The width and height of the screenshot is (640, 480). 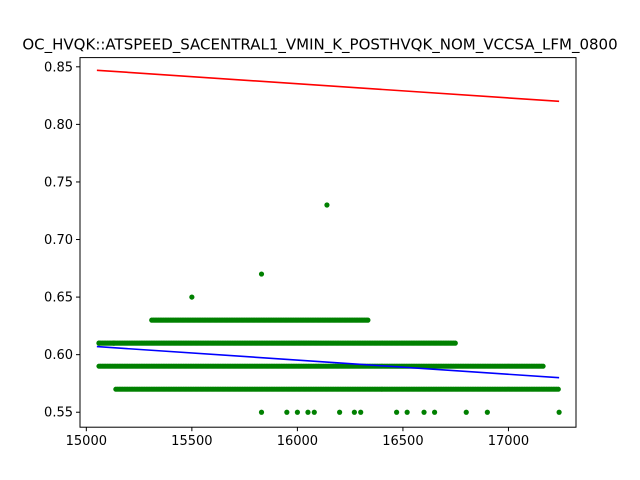 What do you see at coordinates (58, 240) in the screenshot?
I see `y-tick-label: 0.70` at bounding box center [58, 240].